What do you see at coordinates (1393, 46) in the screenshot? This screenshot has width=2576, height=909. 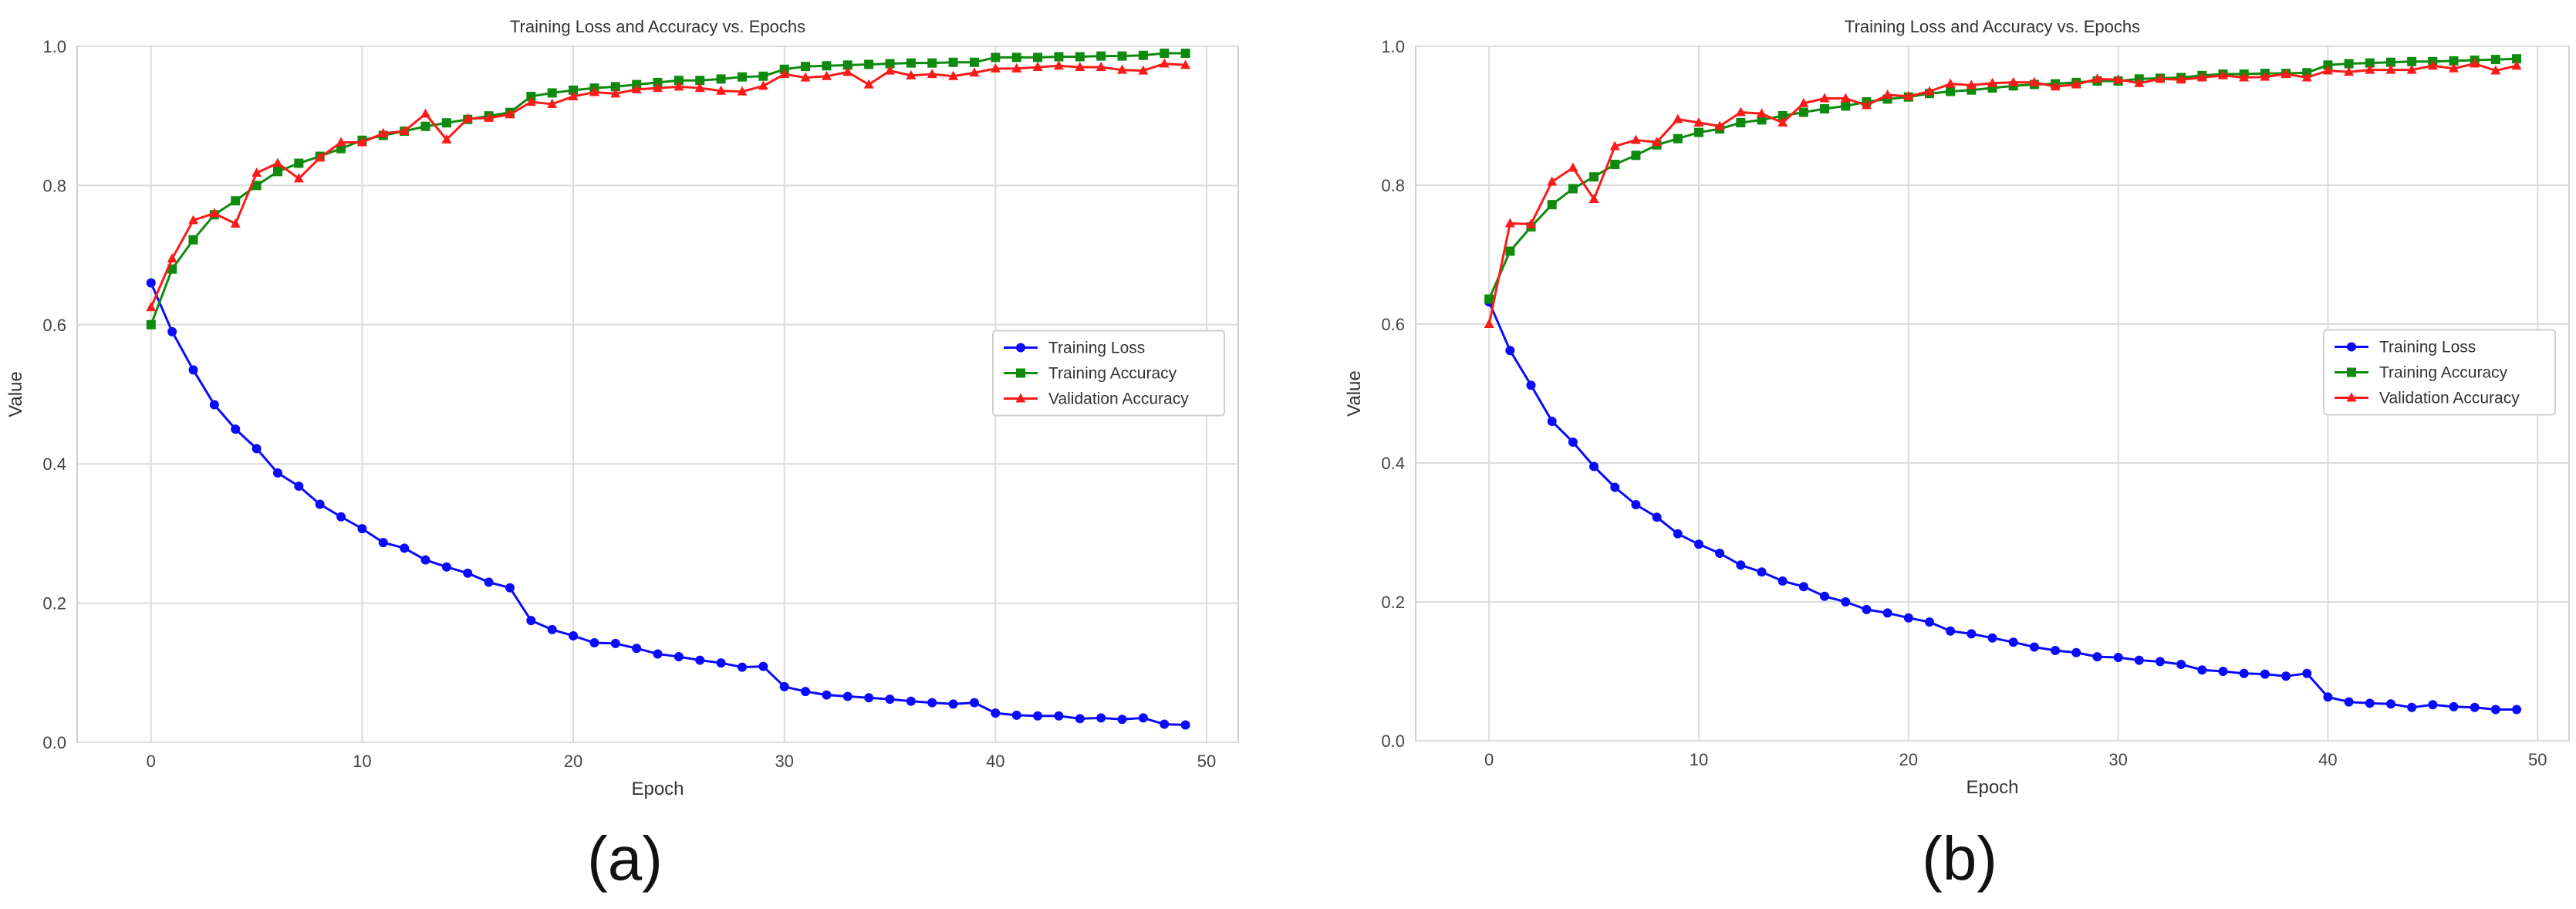 I see `chart1-y-tick-label: 1.0` at bounding box center [1393, 46].